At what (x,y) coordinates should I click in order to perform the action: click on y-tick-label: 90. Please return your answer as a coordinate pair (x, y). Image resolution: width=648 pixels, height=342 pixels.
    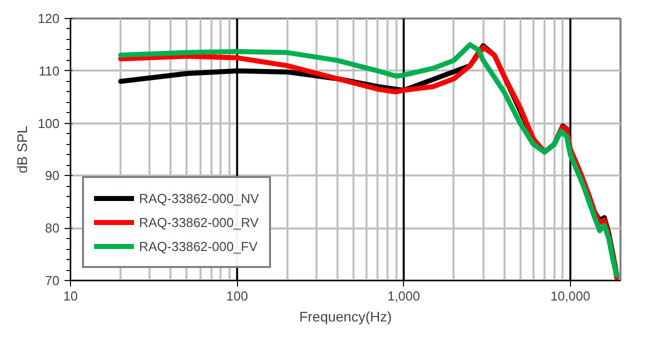
    Looking at the image, I should click on (52, 176).